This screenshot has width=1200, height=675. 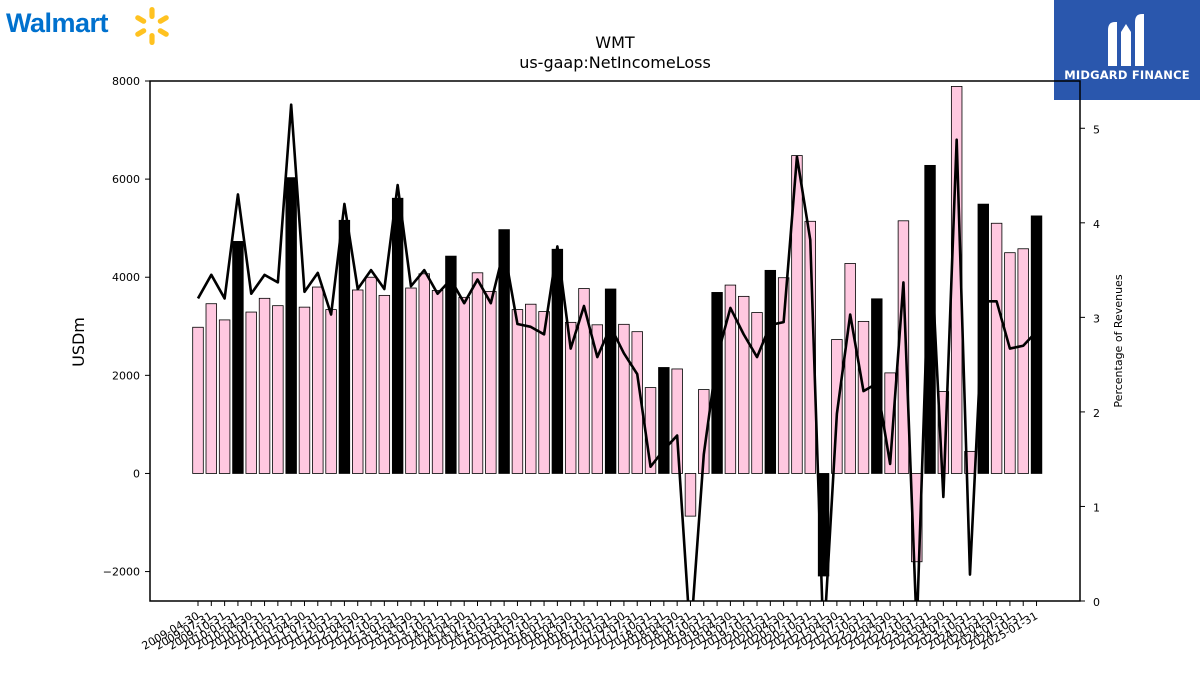 I want to click on y-tick-label: 0, so click(x=136, y=473).